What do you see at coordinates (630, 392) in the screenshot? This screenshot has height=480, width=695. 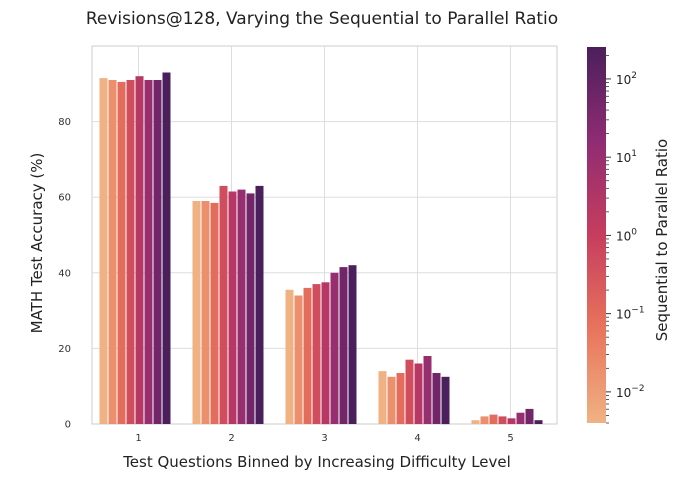 I see `colorbar-tick-label: 10⁻²` at bounding box center [630, 392].